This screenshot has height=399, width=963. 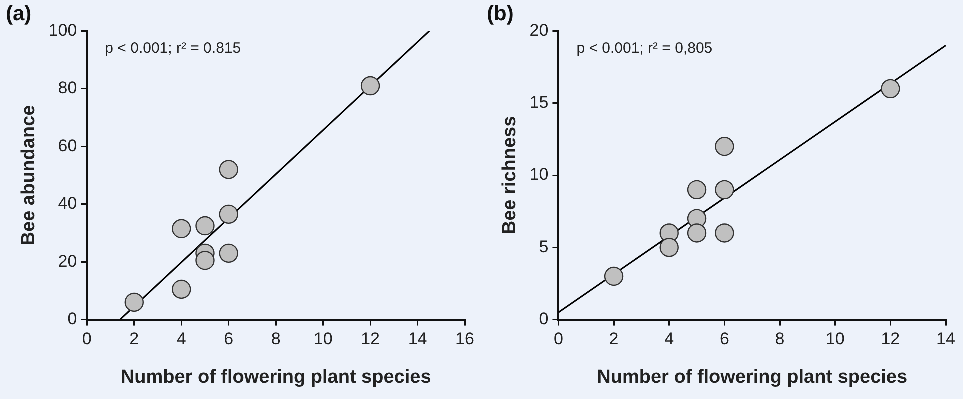 What do you see at coordinates (19, 14) in the screenshot?
I see `chart-title: (a)` at bounding box center [19, 14].